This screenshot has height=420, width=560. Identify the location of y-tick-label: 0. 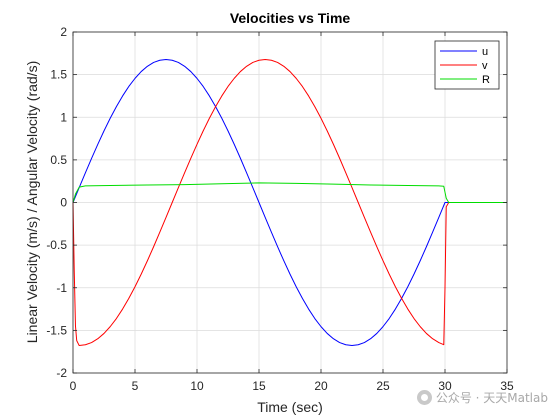
(63, 203).